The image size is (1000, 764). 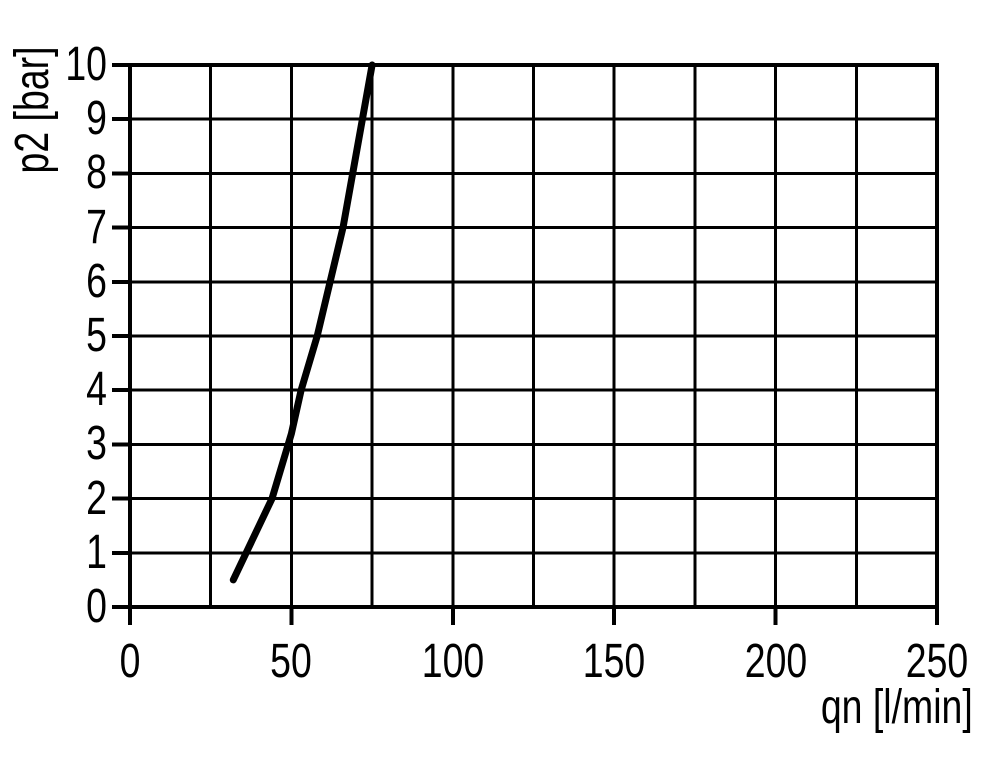 I want to click on x-tick-label: 100, so click(x=453, y=661).